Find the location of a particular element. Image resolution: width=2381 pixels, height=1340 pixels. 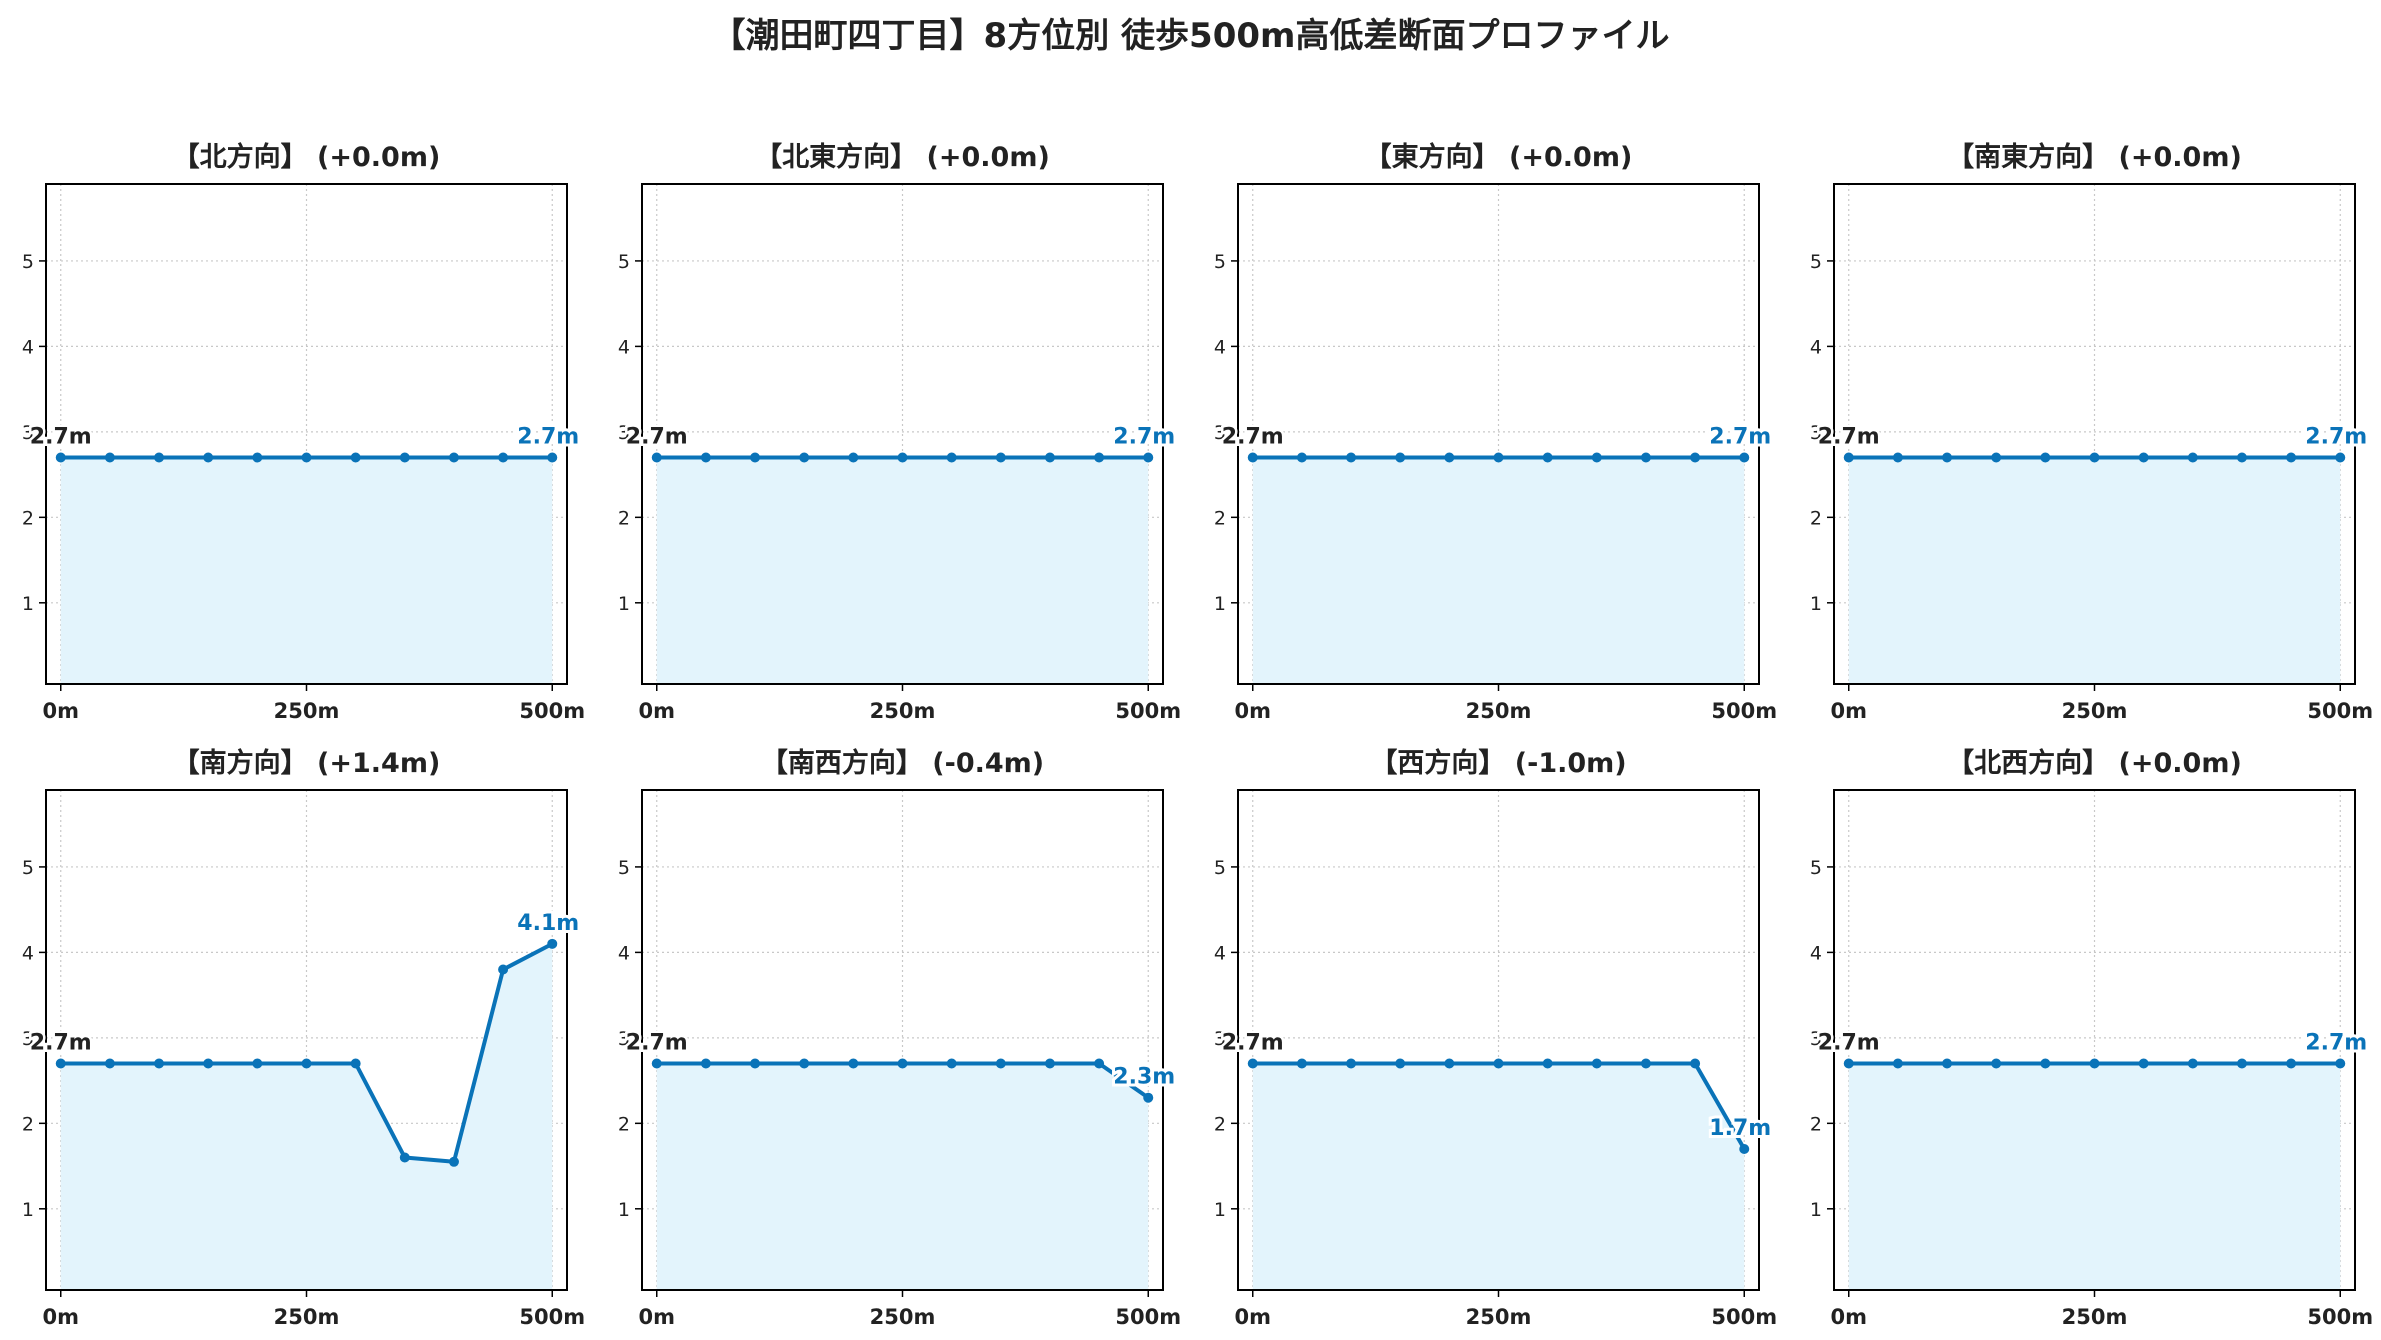

chart-title: 【東方向】 (+0.0m) is located at coordinates (1499, 157).